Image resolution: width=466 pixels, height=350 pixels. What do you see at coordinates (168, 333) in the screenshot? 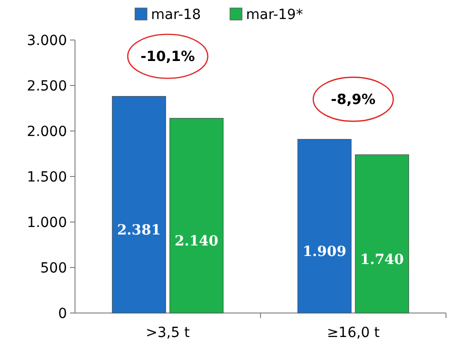
I see `x-tick-label: >3,5 t` at bounding box center [168, 333].